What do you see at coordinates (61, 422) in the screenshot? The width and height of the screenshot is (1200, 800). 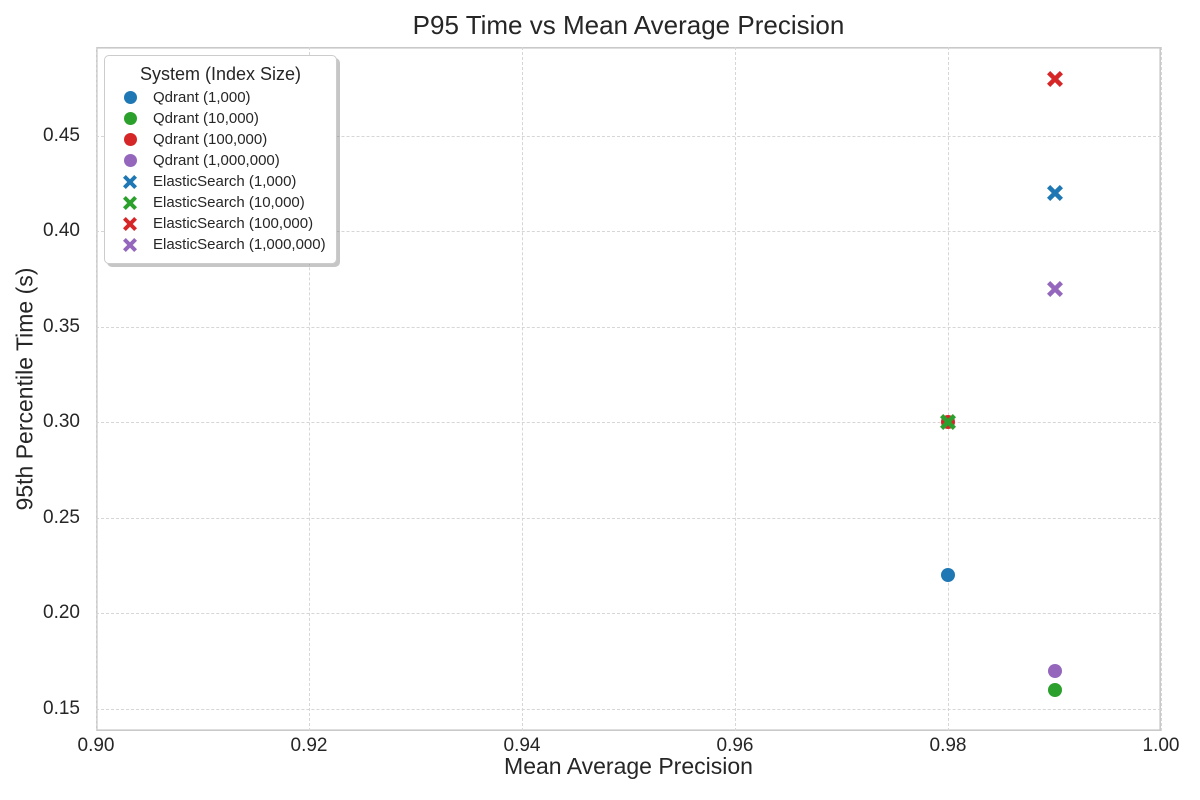 I see `y-tick-label-0.30: 0.30` at bounding box center [61, 422].